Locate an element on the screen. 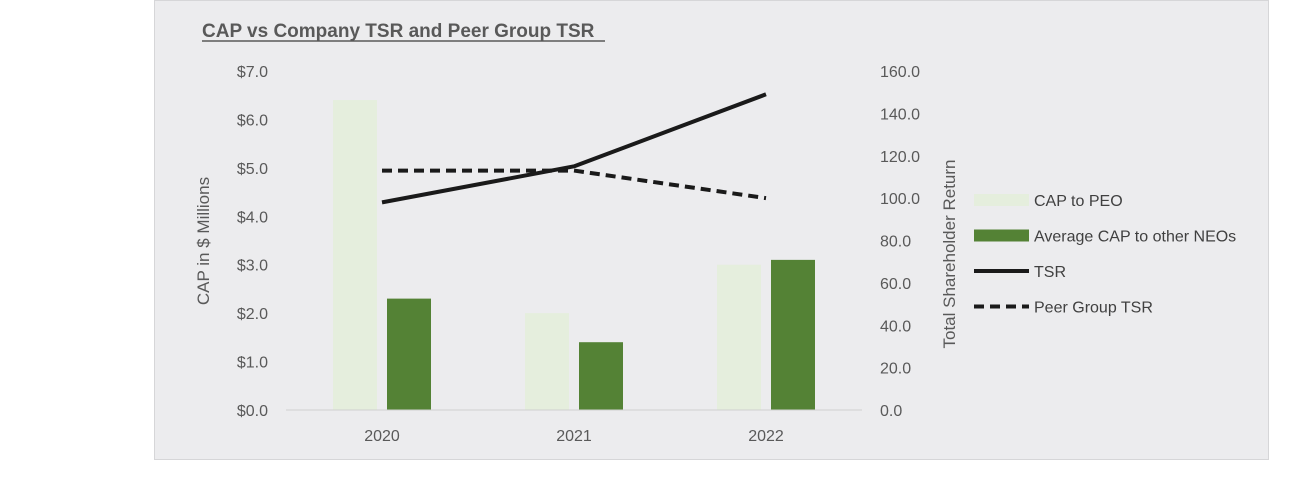 The width and height of the screenshot is (1306, 492). bar-cap-to-peo-2020 is located at coordinates (355, 255).